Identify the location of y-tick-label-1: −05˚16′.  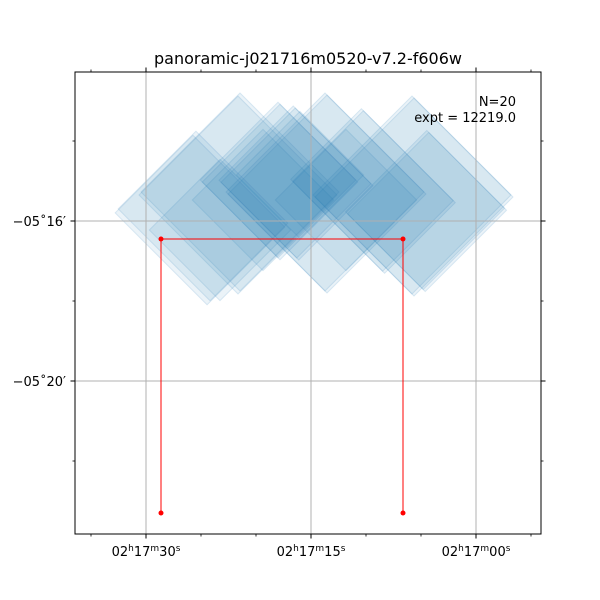
(39, 222).